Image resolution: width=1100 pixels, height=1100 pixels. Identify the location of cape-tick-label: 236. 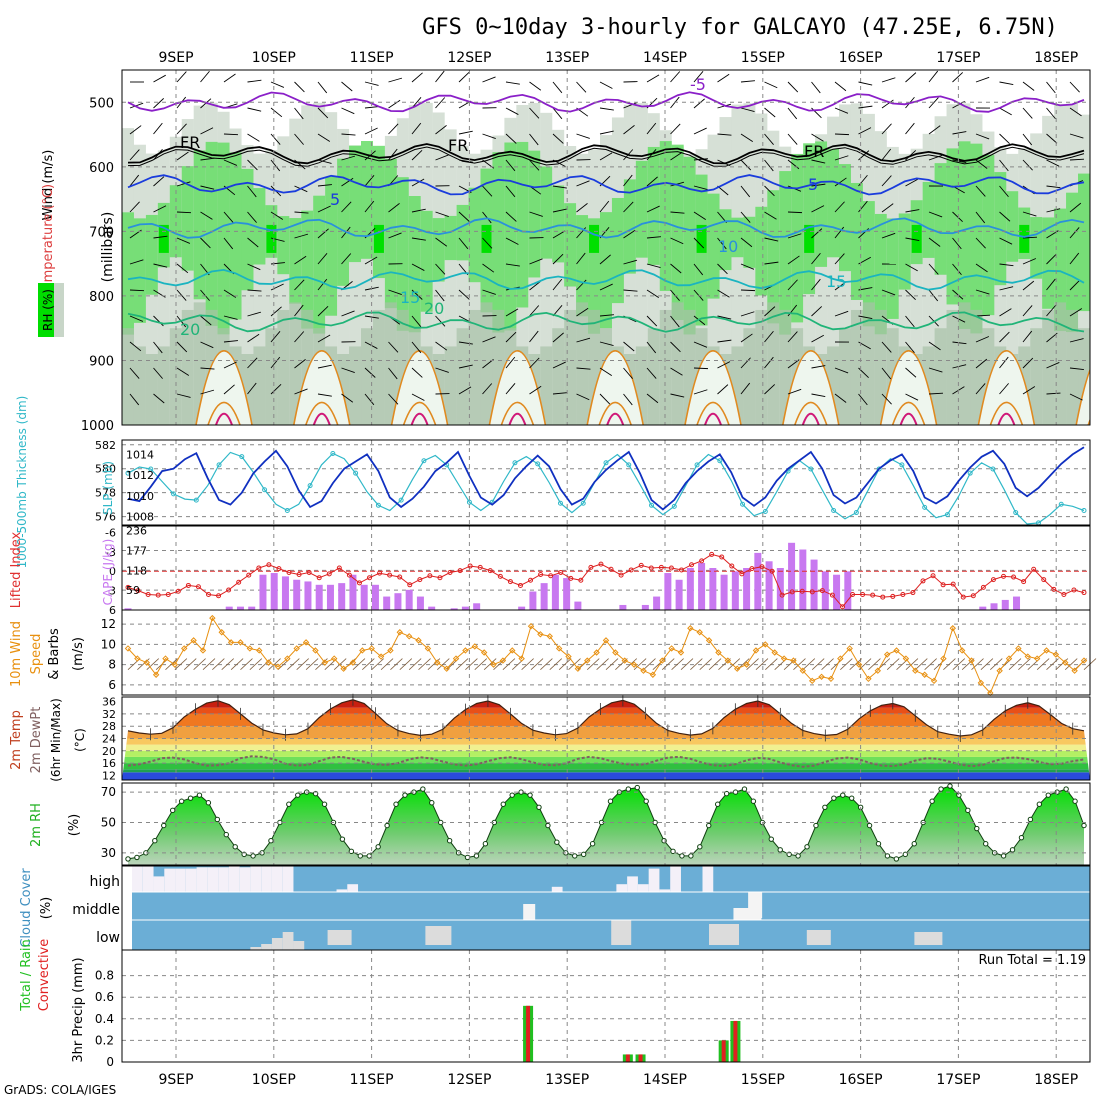
(136, 531).